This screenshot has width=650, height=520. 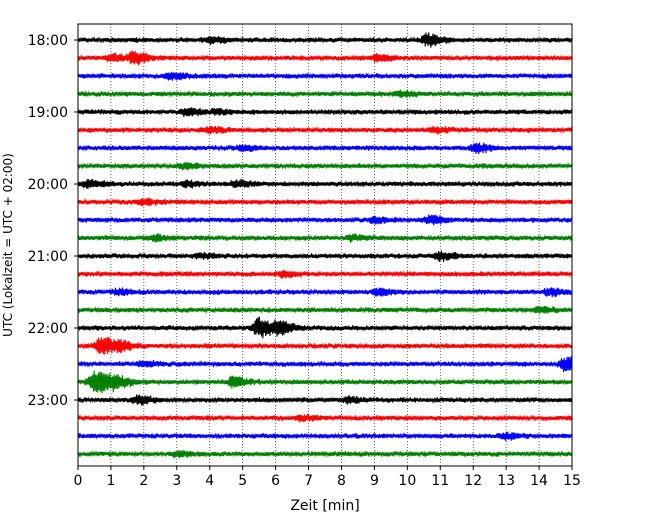 What do you see at coordinates (110, 481) in the screenshot?
I see `x-tick-label: 1` at bounding box center [110, 481].